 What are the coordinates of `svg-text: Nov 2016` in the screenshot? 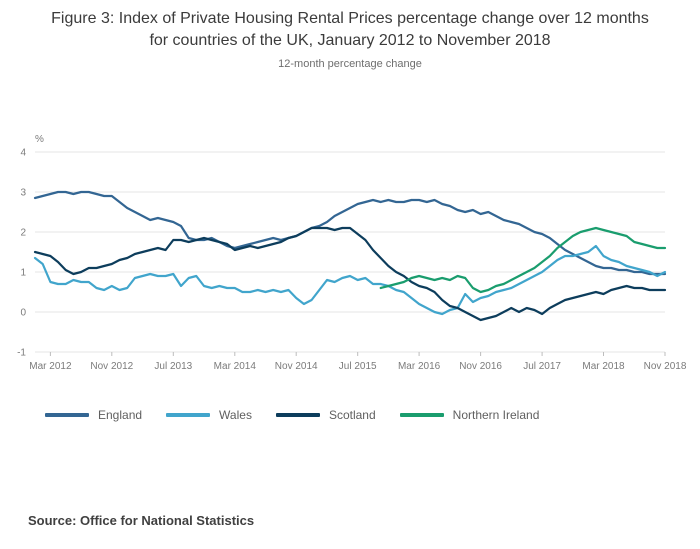 It's located at (480, 366).